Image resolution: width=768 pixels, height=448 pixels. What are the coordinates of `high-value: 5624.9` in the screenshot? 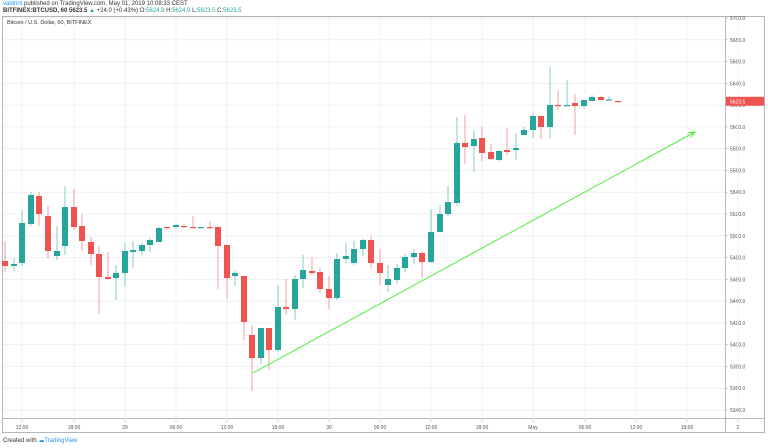 It's located at (181, 11).